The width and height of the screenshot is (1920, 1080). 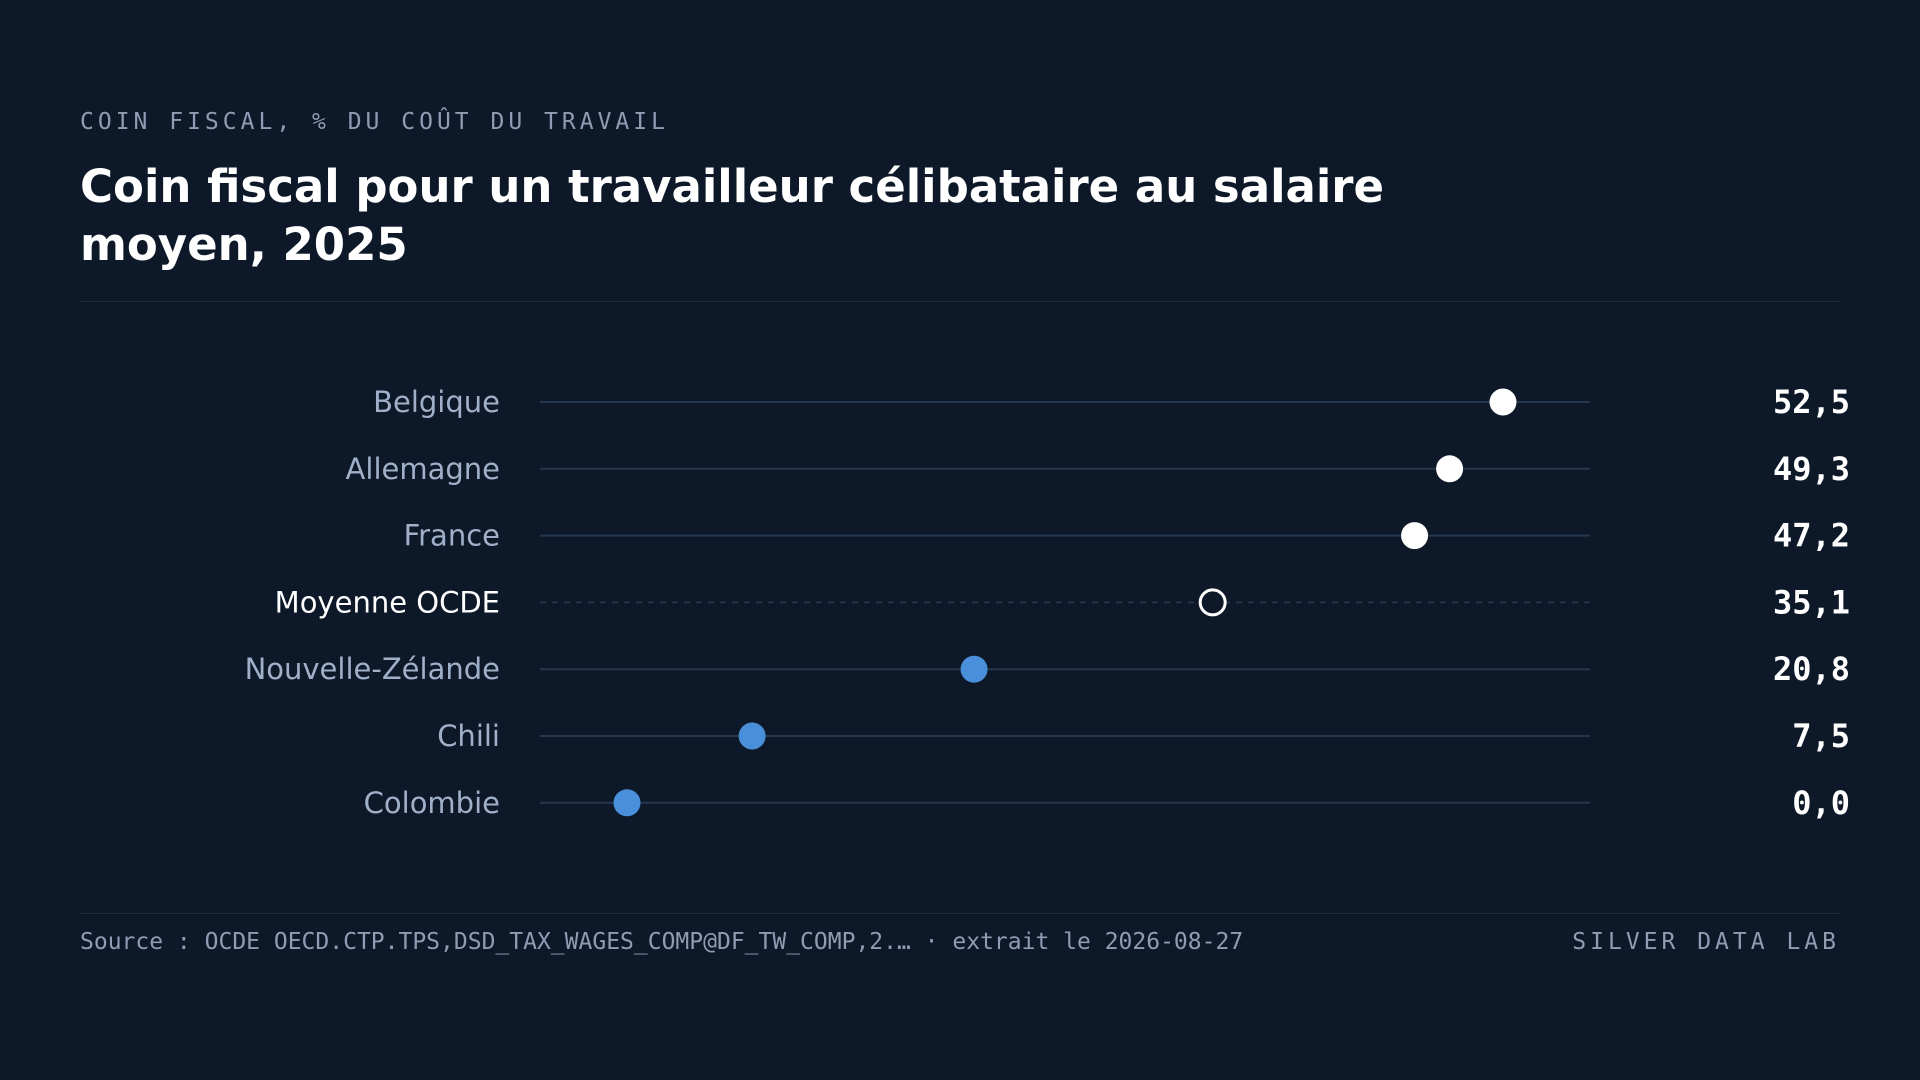 I want to click on category-label-nouvelle-zelande: Nouvelle-Zélande, so click(x=372, y=669).